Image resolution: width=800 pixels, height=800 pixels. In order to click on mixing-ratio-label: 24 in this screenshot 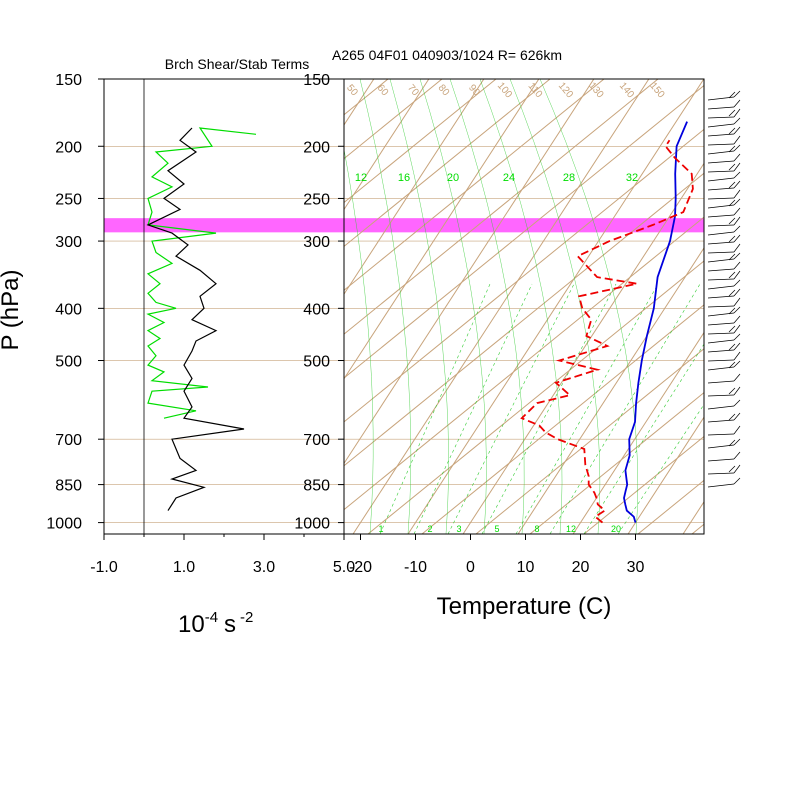, I will do `click(509, 178)`.